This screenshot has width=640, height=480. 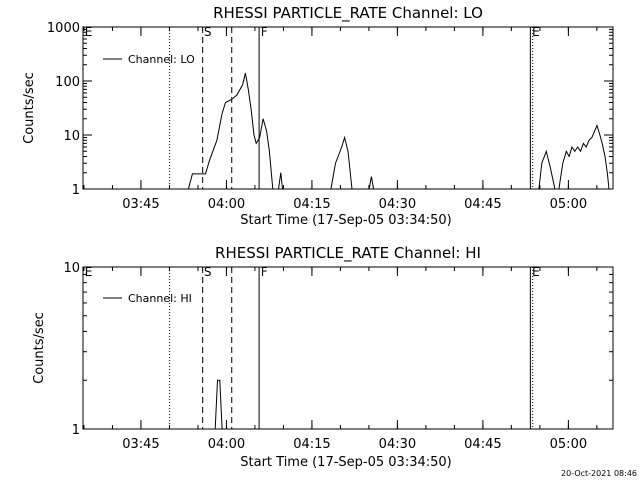 What do you see at coordinates (208, 272) in the screenshot?
I see `hi-event-marker: S` at bounding box center [208, 272].